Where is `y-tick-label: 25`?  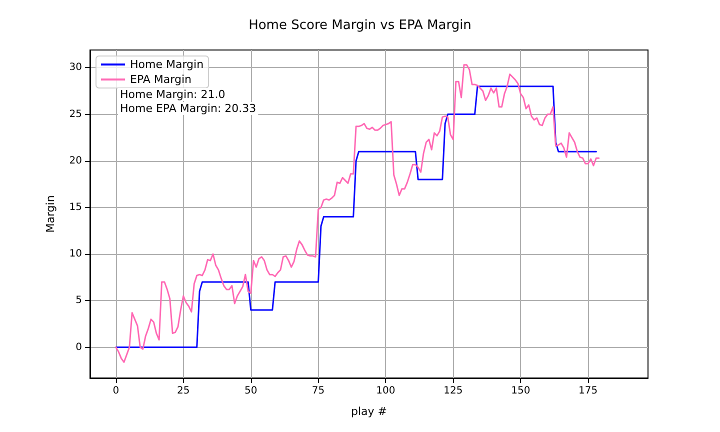
y-tick-label: 25 is located at coordinates (75, 114).